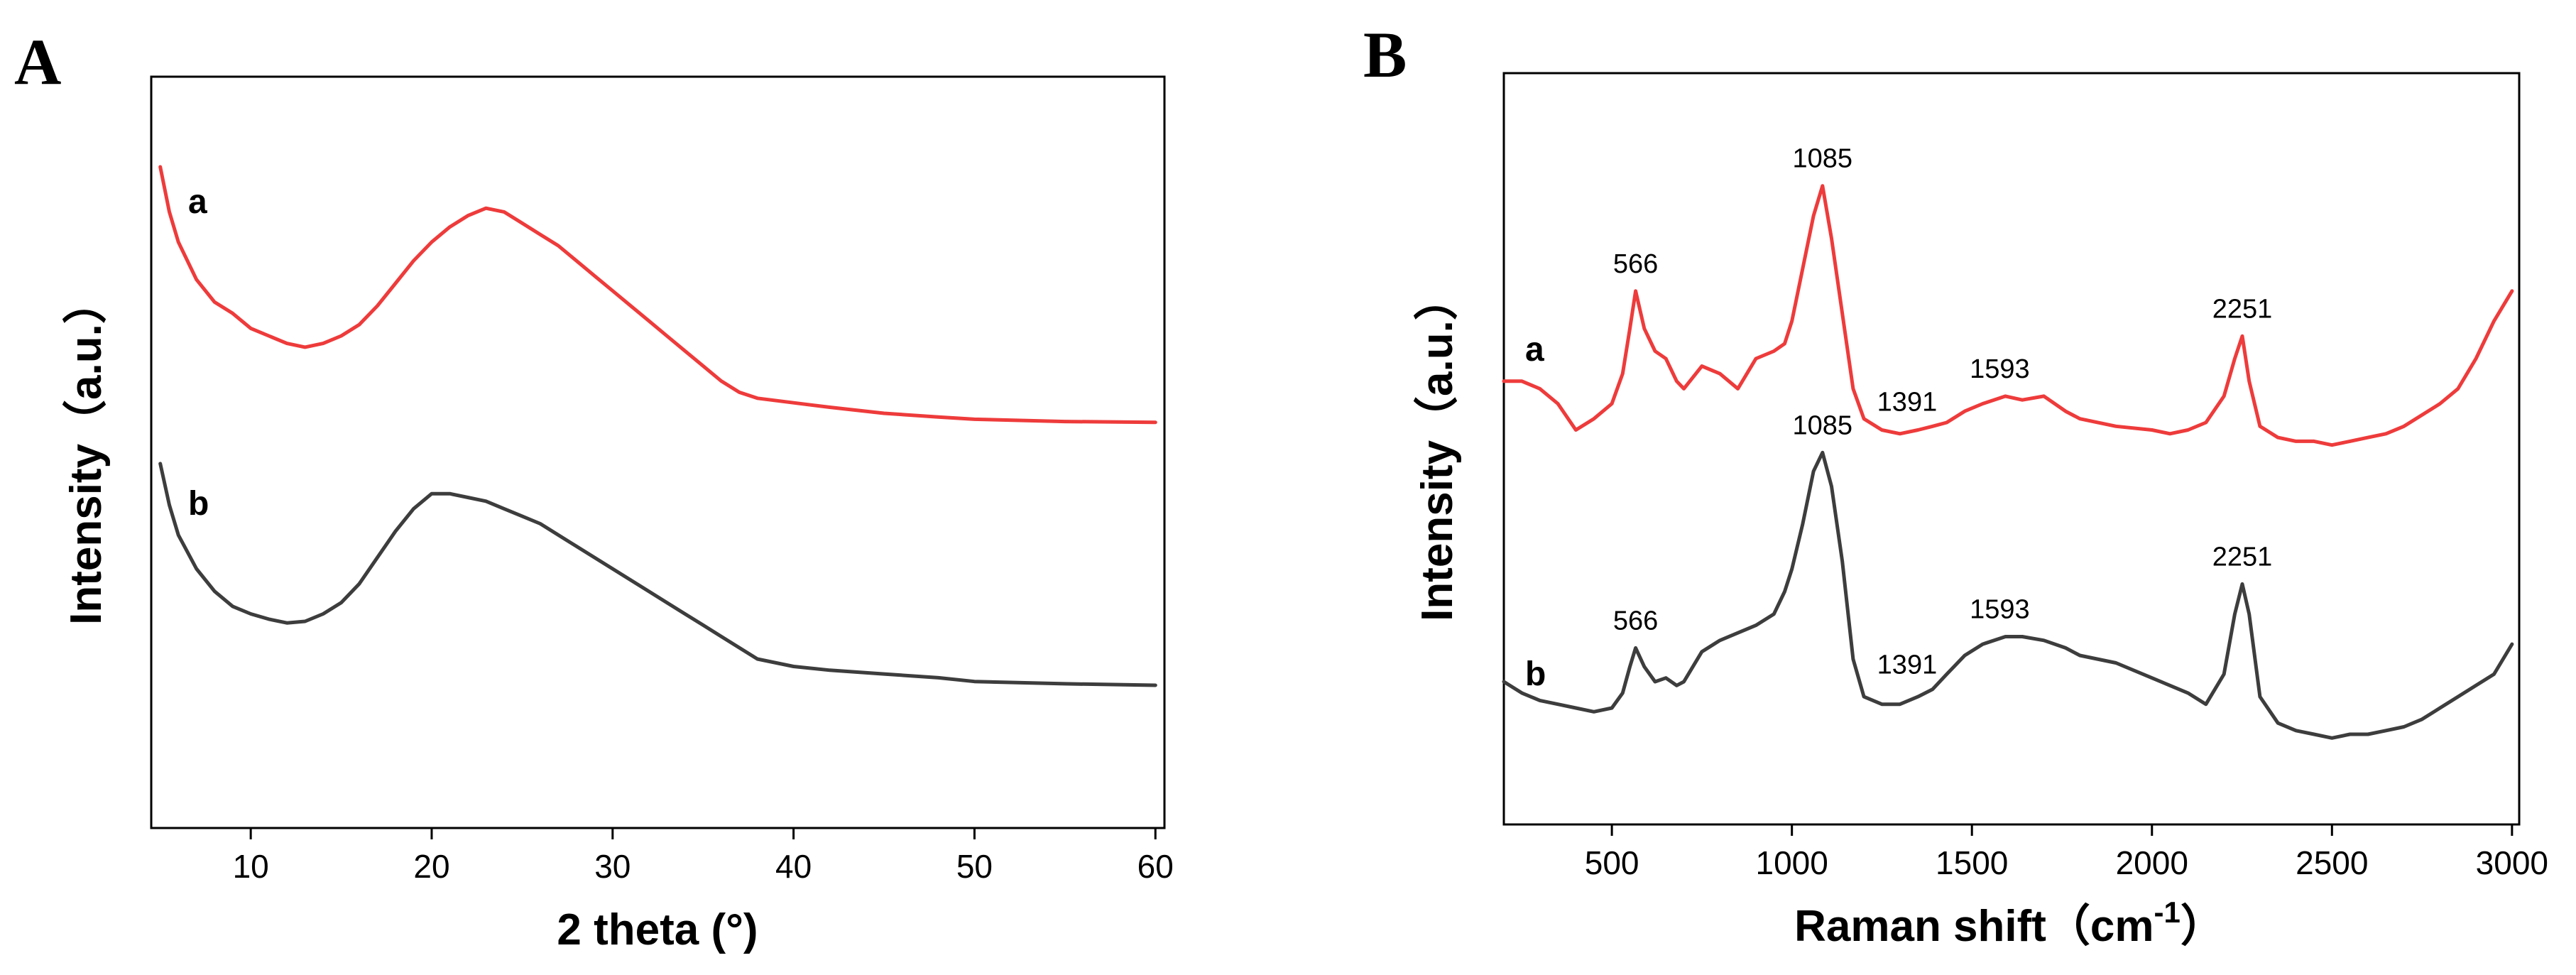 Image resolution: width=2576 pixels, height=975 pixels. What do you see at coordinates (1974, 926) in the screenshot?
I see `panel-b-x-axis-title-main: Raman shift（cm` at bounding box center [1974, 926].